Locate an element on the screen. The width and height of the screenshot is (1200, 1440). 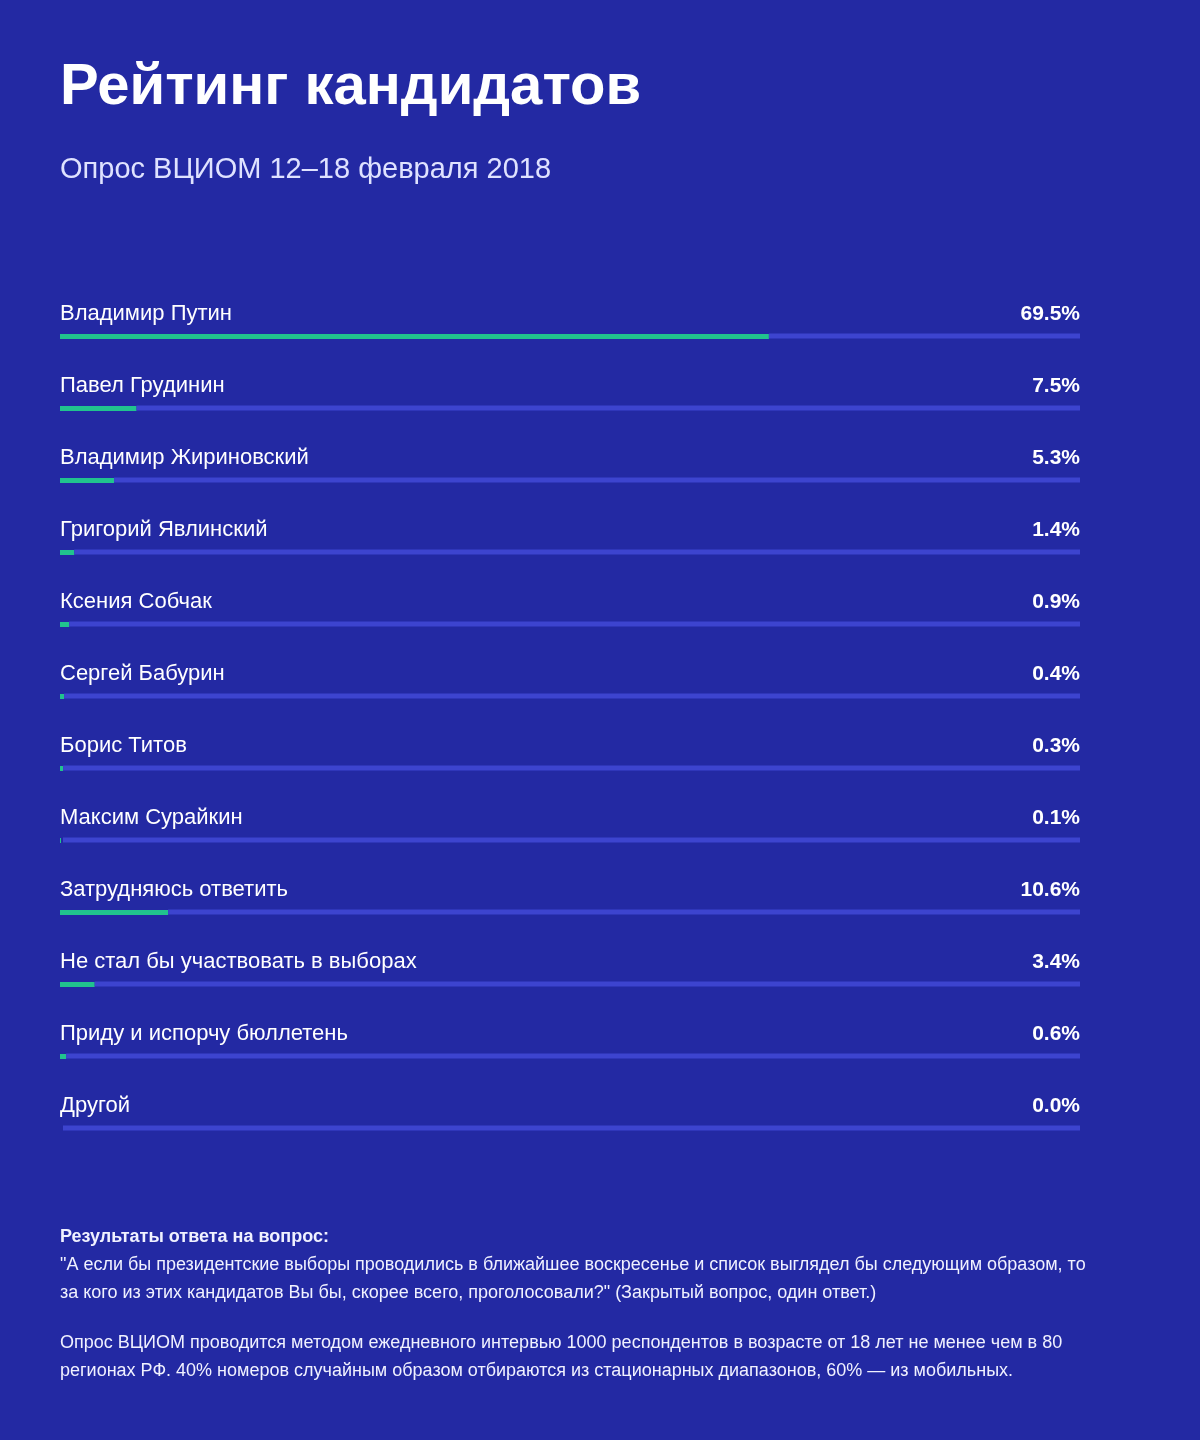
text: "А если бы президентские выборы проводились в ближайшее воскресенье и список выглядел бы следующим образом, то за кого из этих кандидатов Вы бы, скорее всего, проголосовали?" (Закрытый вопрос, один ответ.) is located at coordinates (573, 1278).